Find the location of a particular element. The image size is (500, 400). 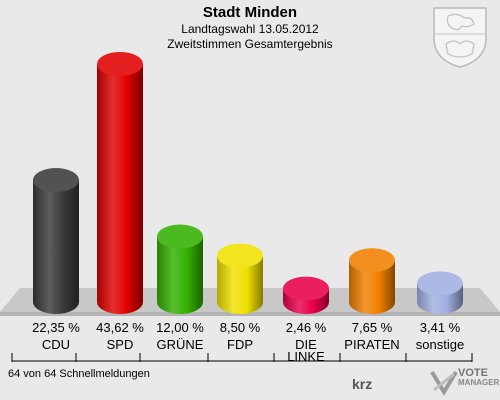

vote-manager-wordmark: VOTE MANAGER is located at coordinates (478, 378).